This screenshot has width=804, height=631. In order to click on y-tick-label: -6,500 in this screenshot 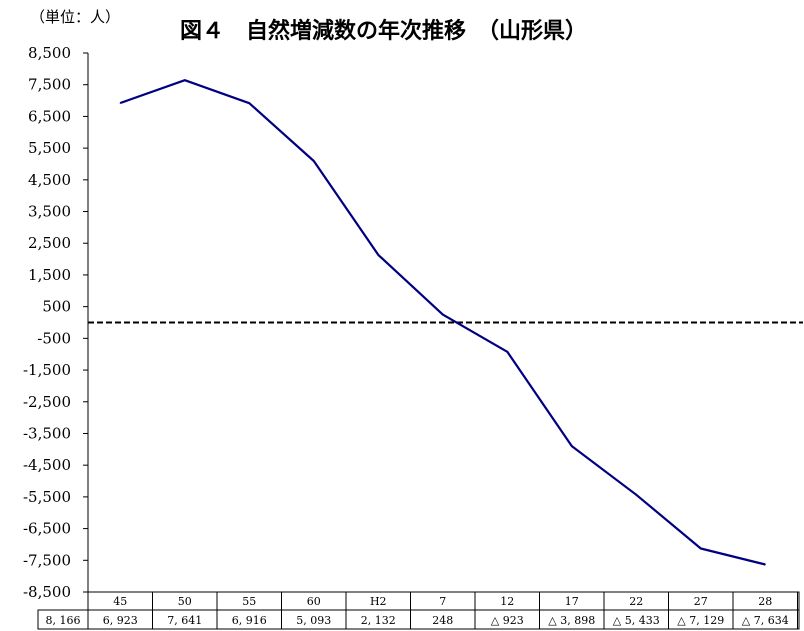, I will do `click(47, 529)`.